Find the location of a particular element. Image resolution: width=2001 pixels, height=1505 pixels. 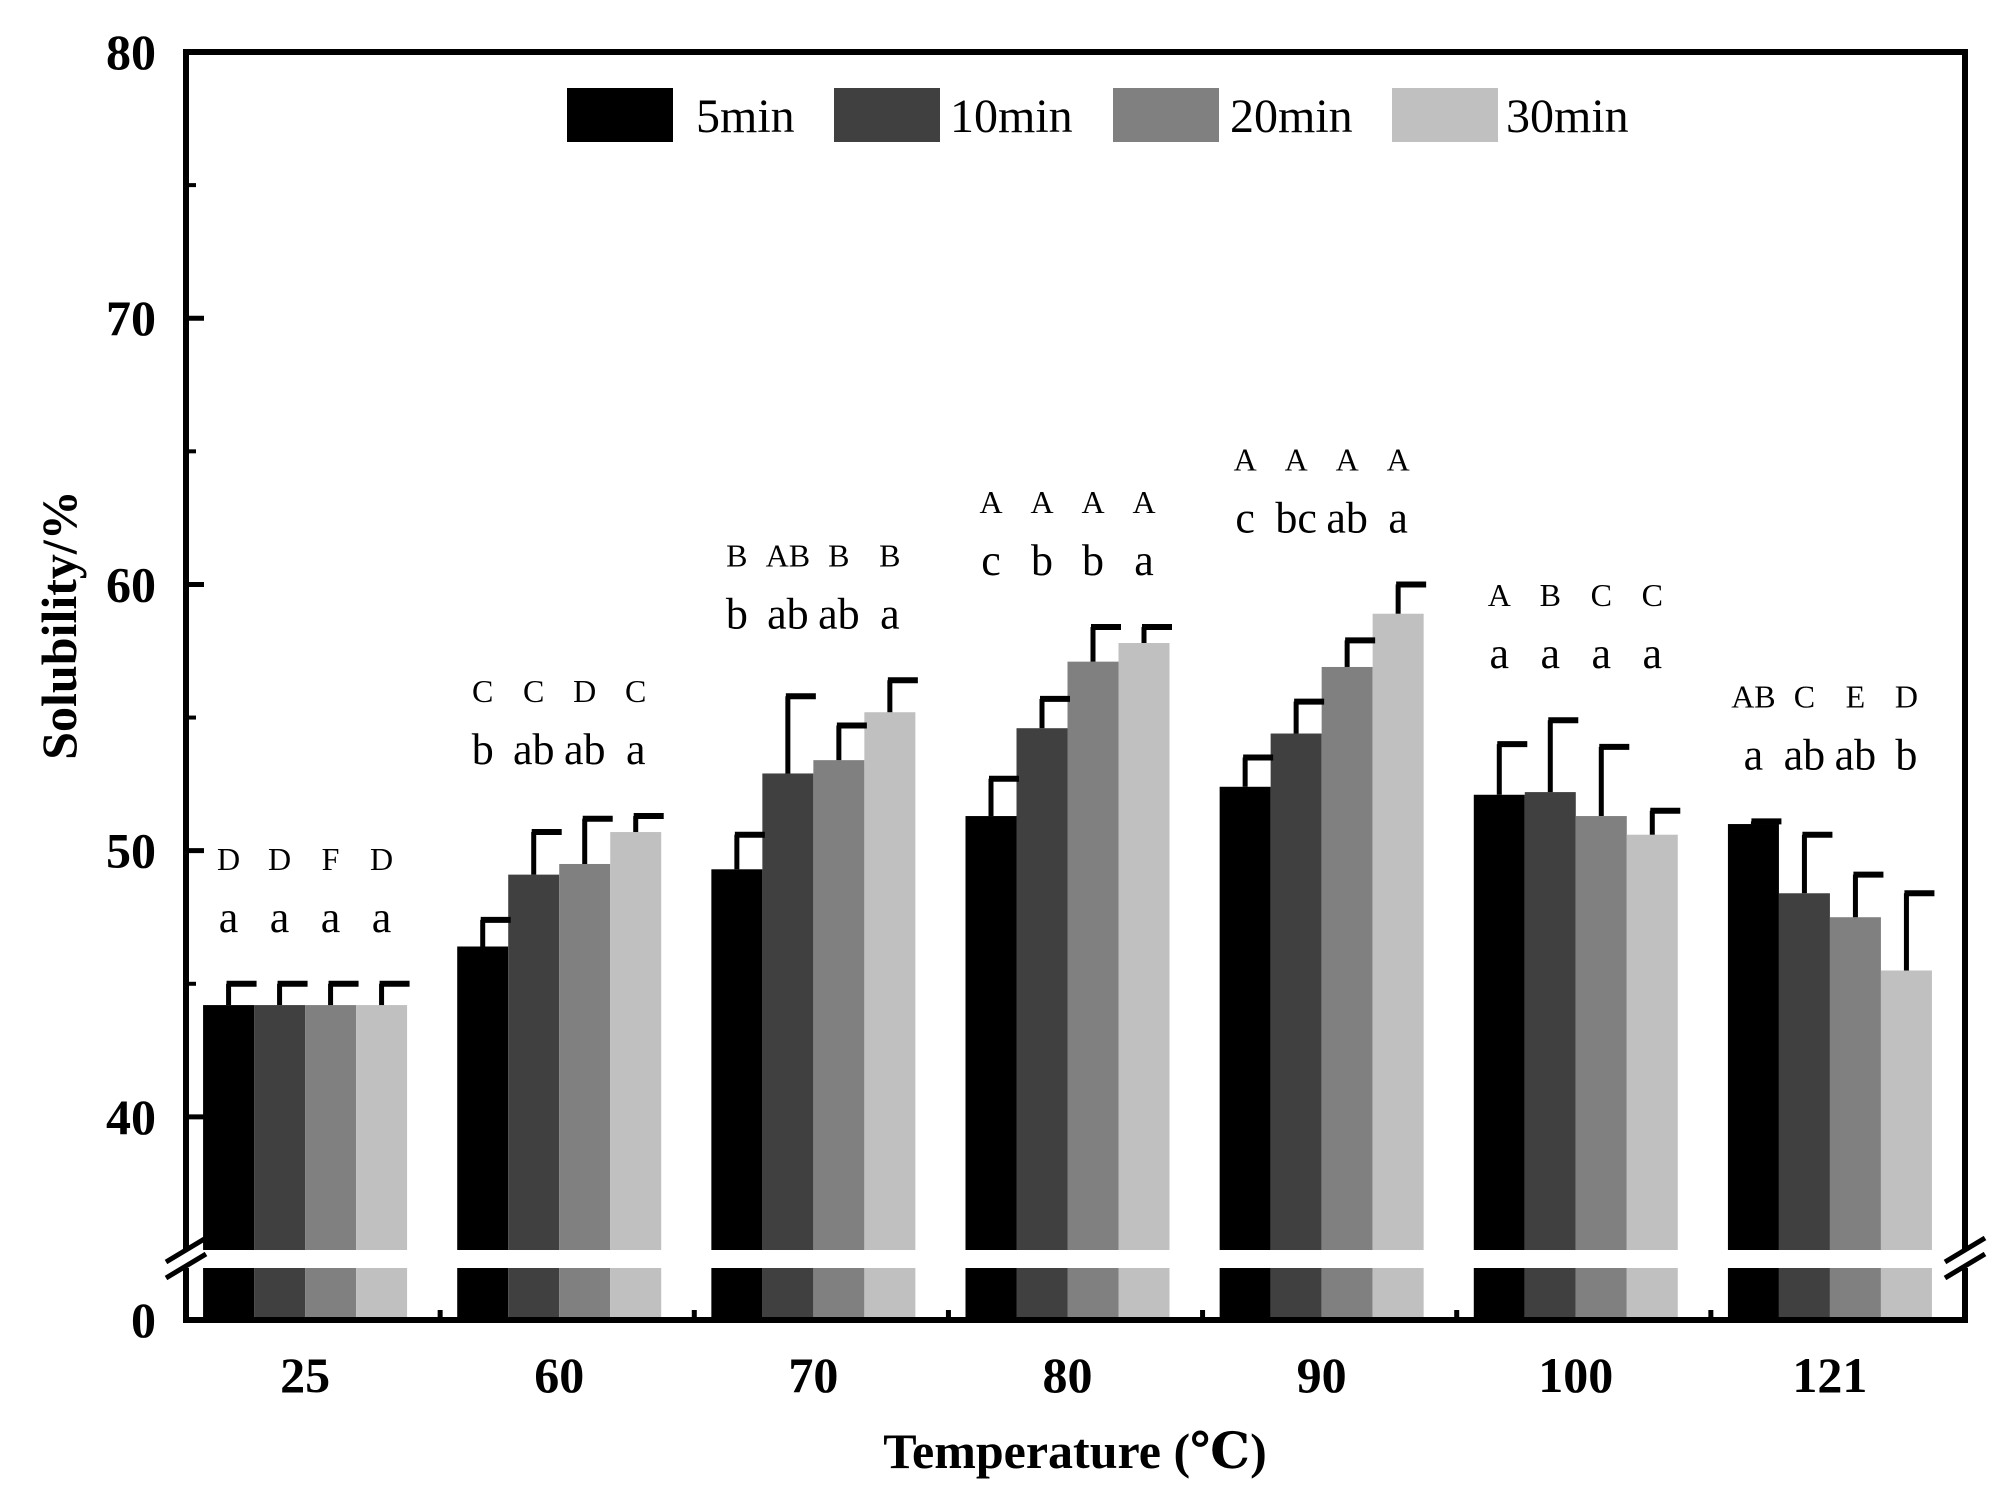

sig-upper-60-10min: C is located at coordinates (533, 691).